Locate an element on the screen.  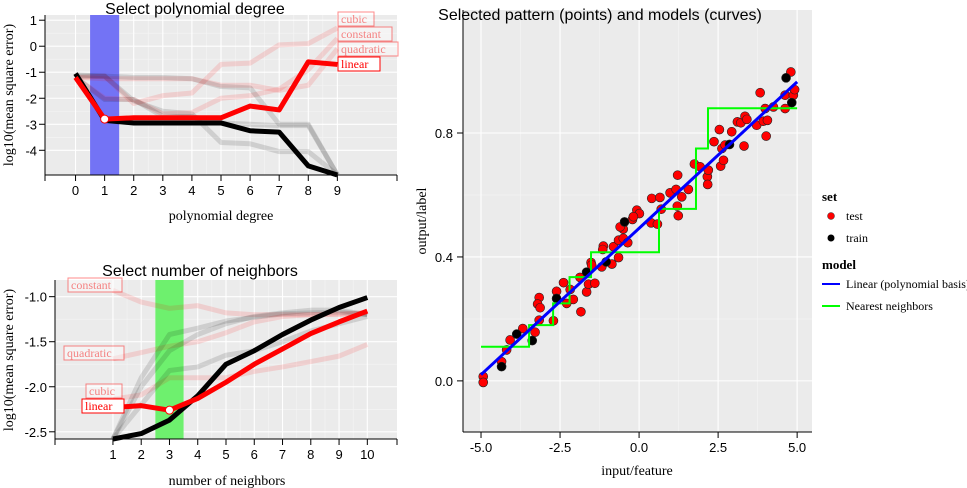
legend-test-marker is located at coordinates (831, 216).